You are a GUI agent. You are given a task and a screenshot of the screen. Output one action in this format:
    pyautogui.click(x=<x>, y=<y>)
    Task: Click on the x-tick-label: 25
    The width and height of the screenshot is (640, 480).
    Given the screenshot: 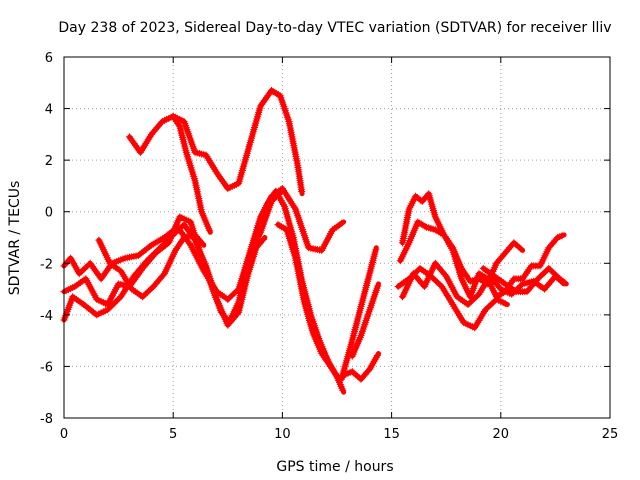 What is the action you would take?
    pyautogui.click(x=610, y=434)
    